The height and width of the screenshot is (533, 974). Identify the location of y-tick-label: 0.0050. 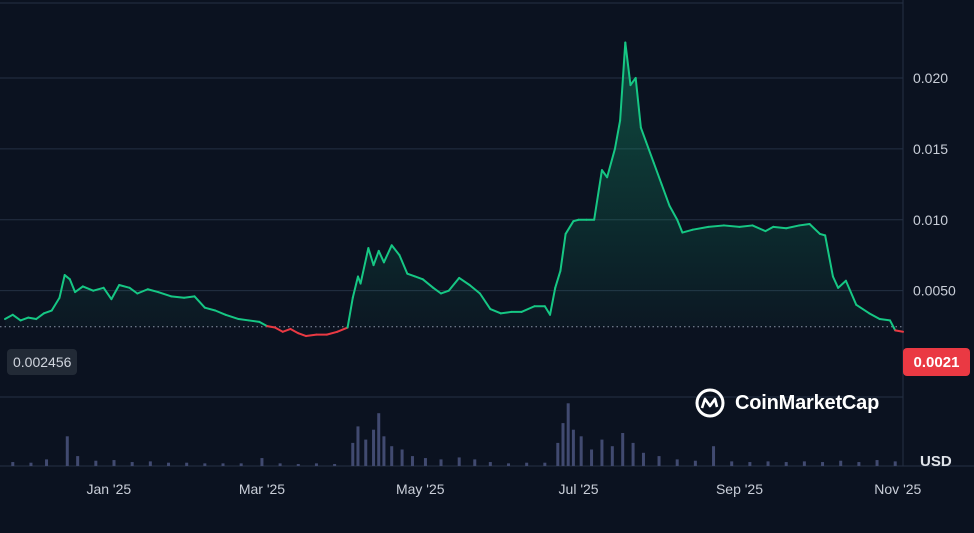
(934, 291).